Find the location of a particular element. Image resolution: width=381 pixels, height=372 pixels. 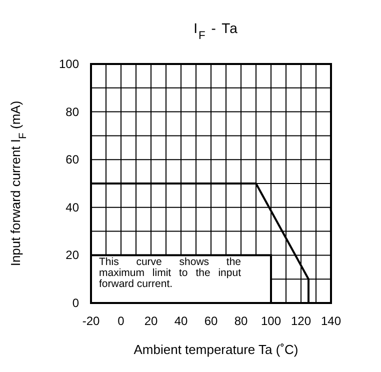

y-tick-label: 60 is located at coordinates (73, 159).